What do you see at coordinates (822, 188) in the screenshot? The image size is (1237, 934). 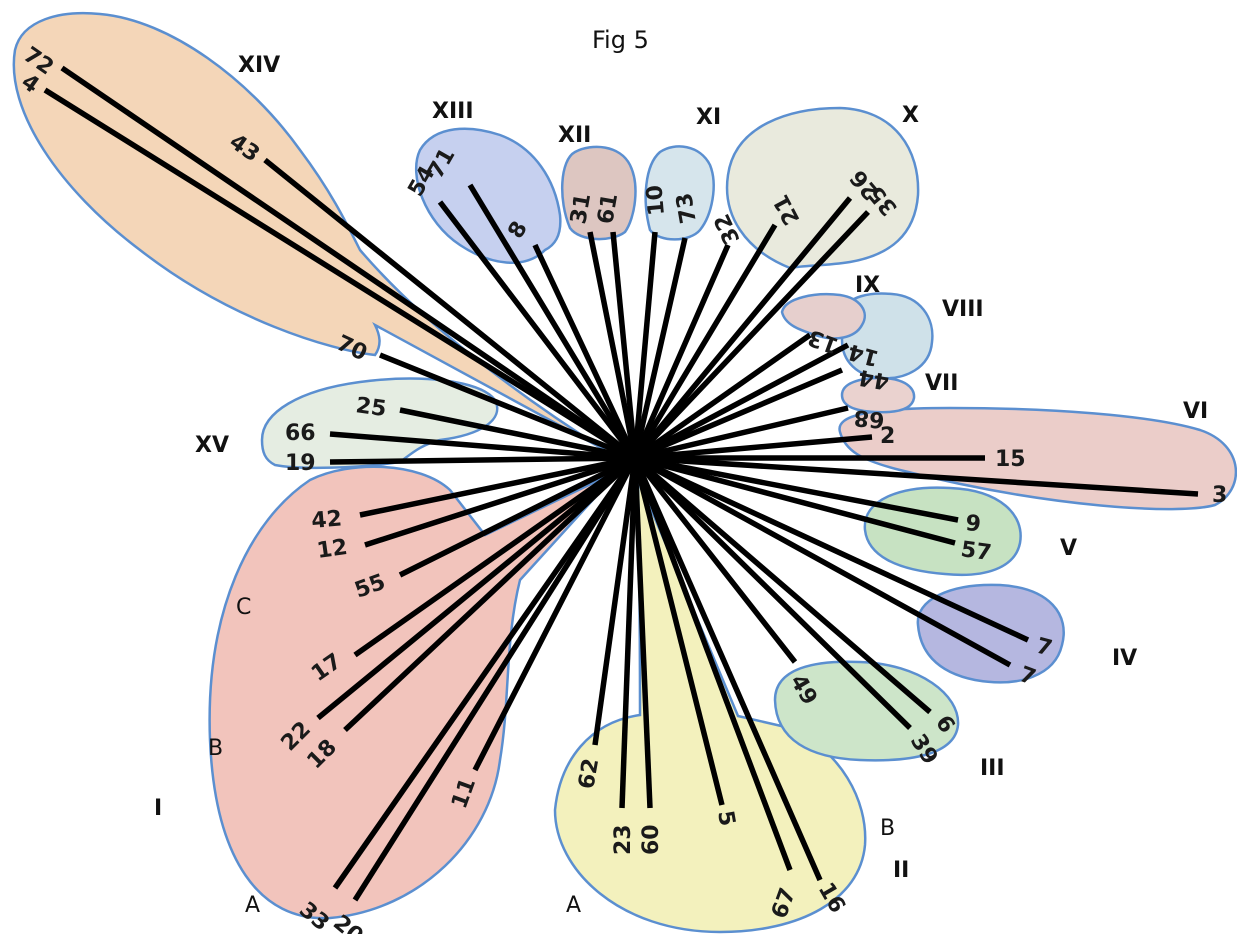 I see `clade-X-region` at bounding box center [822, 188].